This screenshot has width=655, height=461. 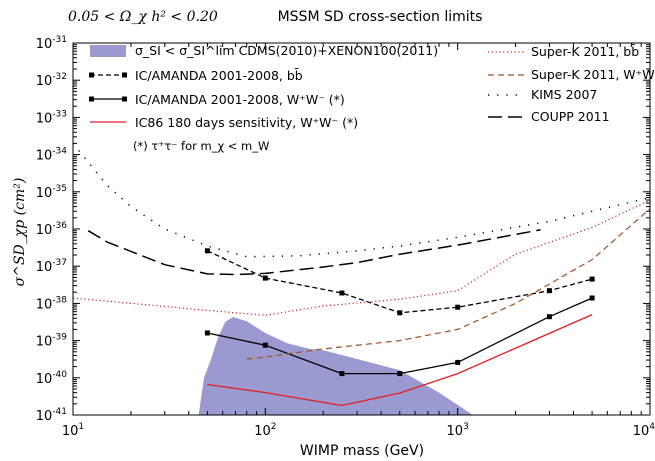 I want to click on tick-label: 10⁴, so click(x=644, y=430).